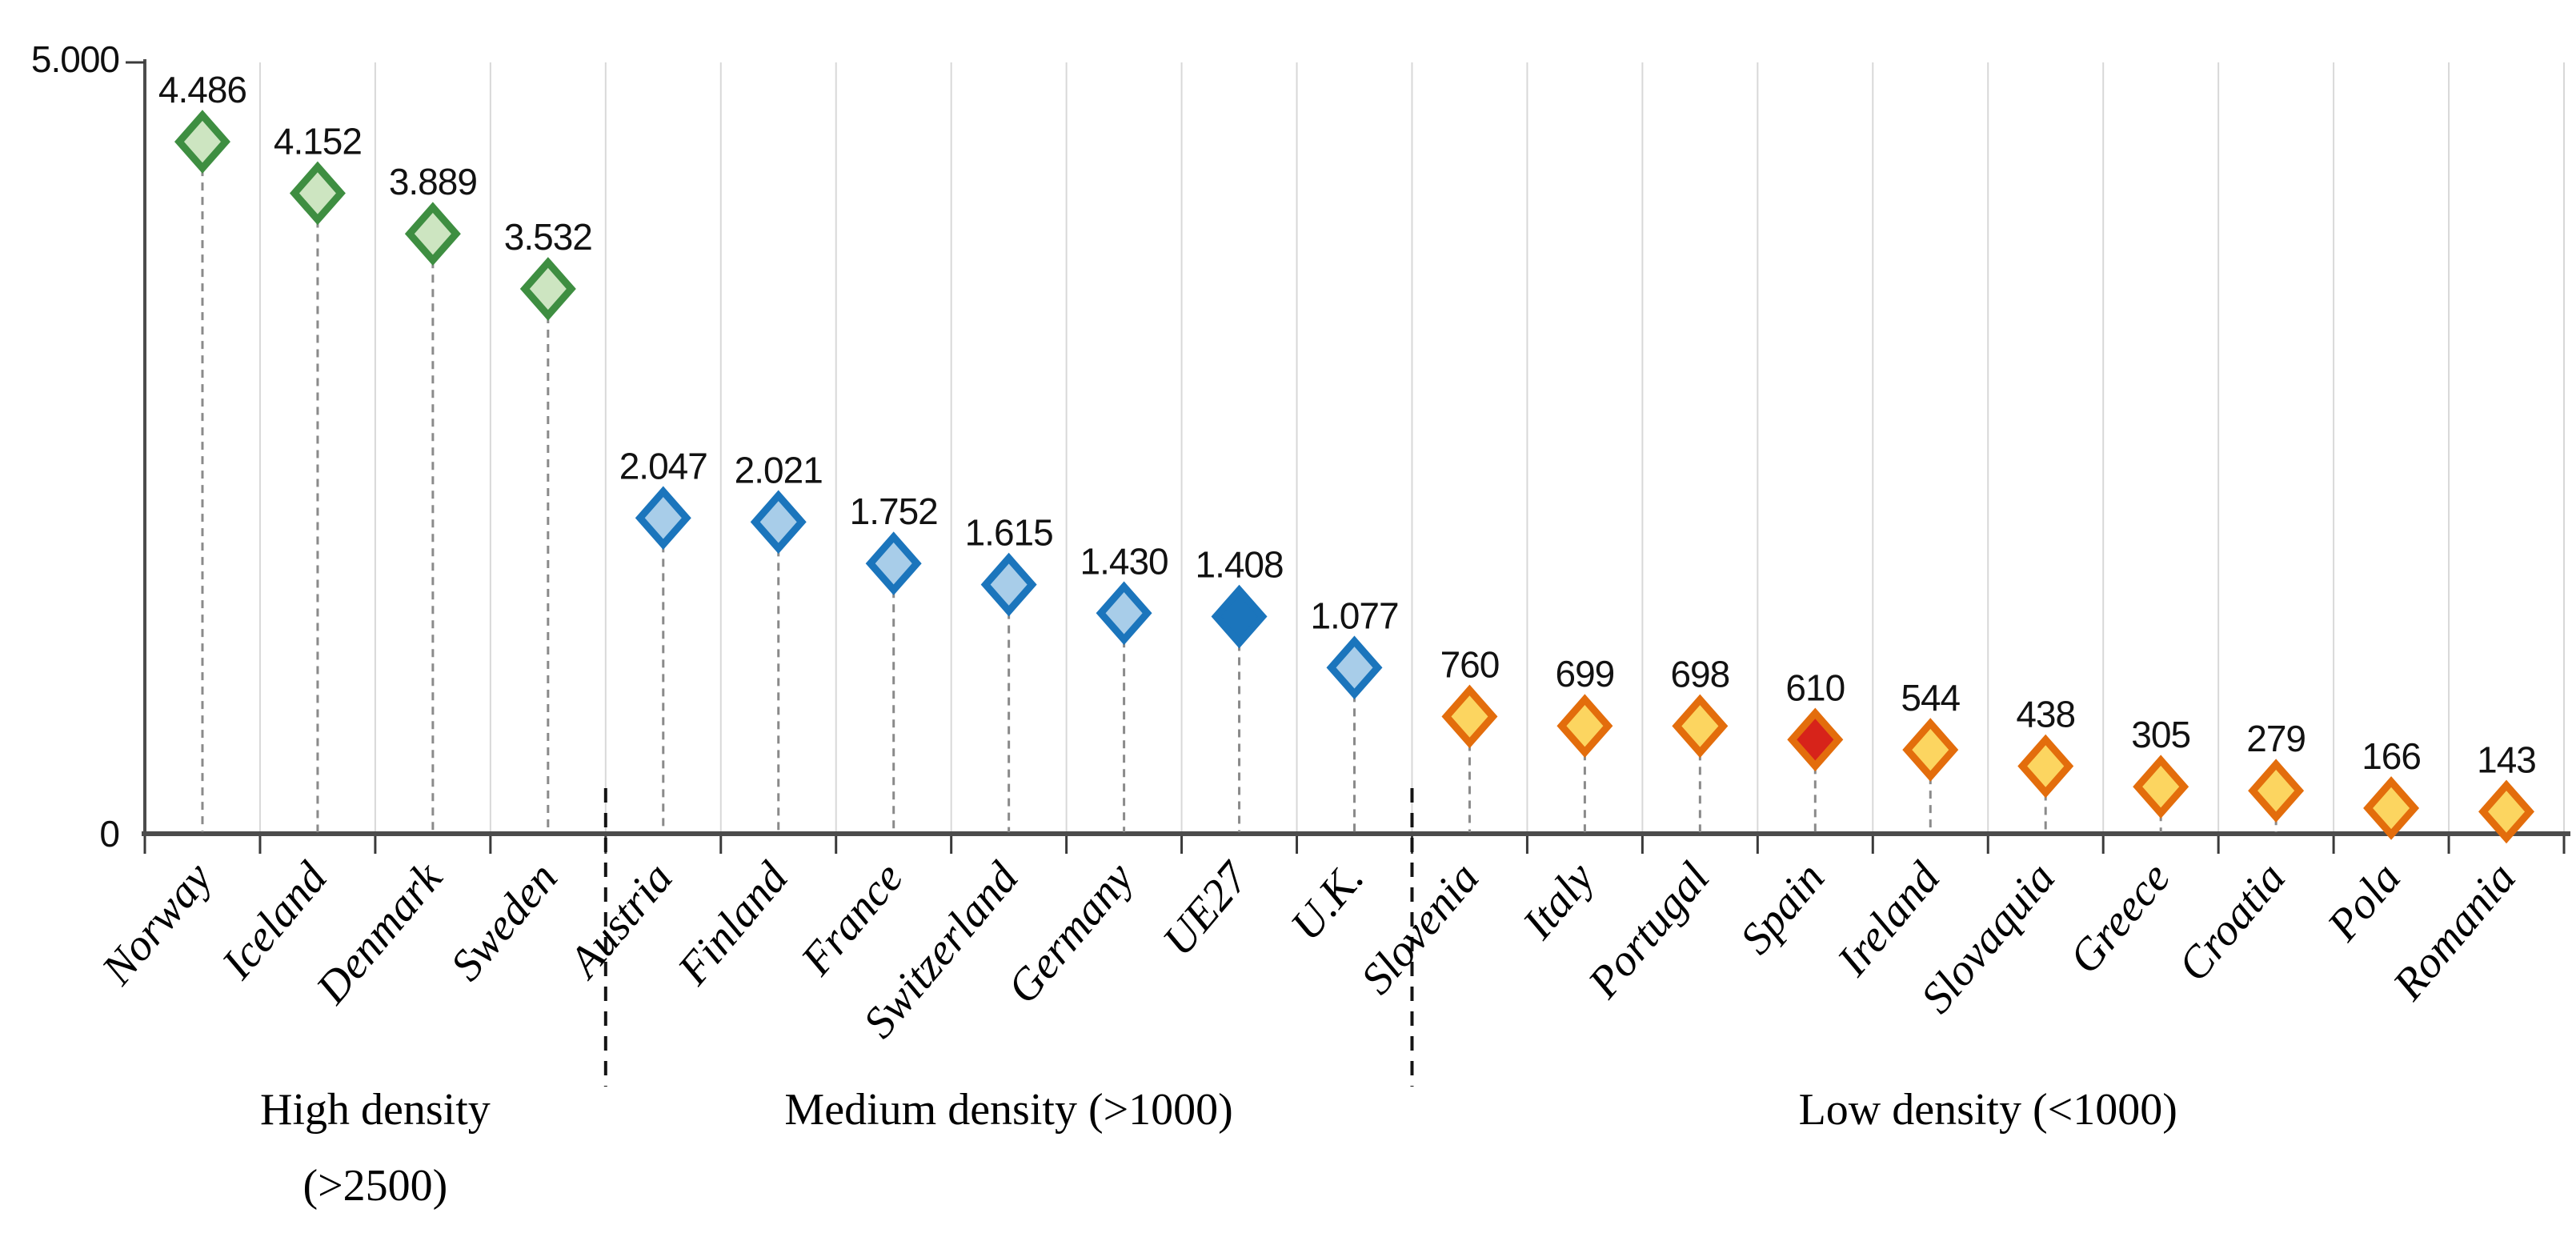  Describe the element at coordinates (1008, 584) in the screenshot. I see `marker-switzerland` at that location.